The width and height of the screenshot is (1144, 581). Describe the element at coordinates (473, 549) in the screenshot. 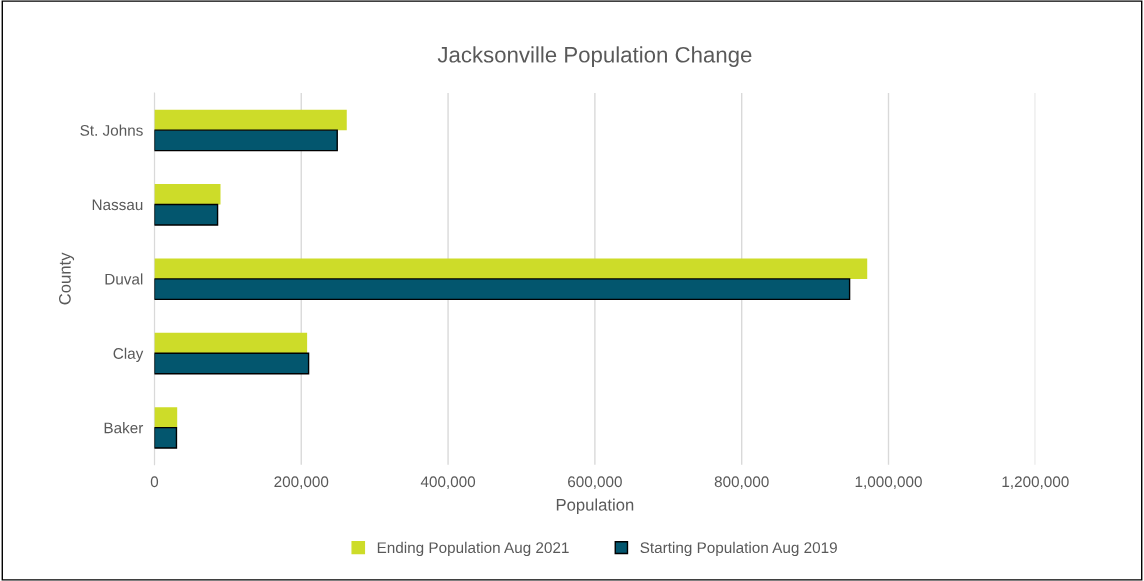

I see `legend-label: Ending Population Aug 2021` at that location.